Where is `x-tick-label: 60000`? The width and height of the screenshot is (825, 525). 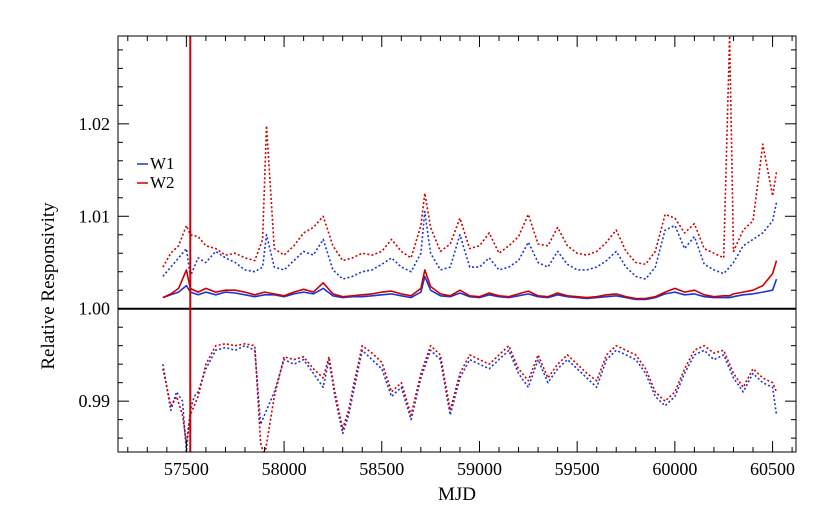
x-tick-label: 60000 is located at coordinates (674, 469).